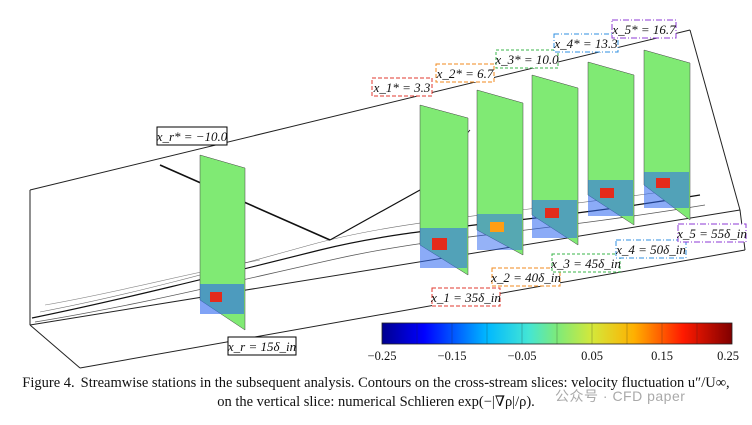  I want to click on label-x5-star: x_5* = 16.7, so click(644, 29).